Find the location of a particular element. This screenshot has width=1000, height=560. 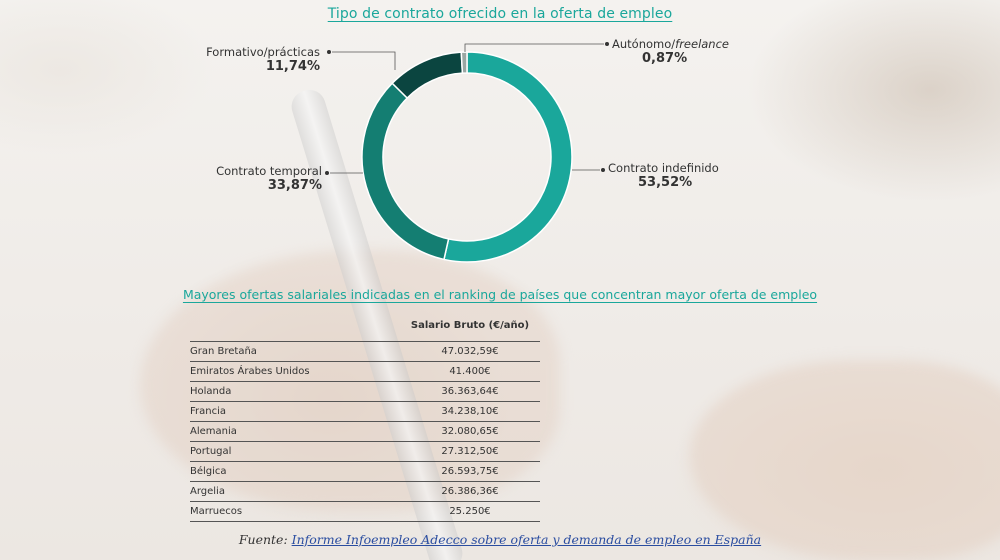

table-cell-salary: 41.400€ is located at coordinates (470, 371).